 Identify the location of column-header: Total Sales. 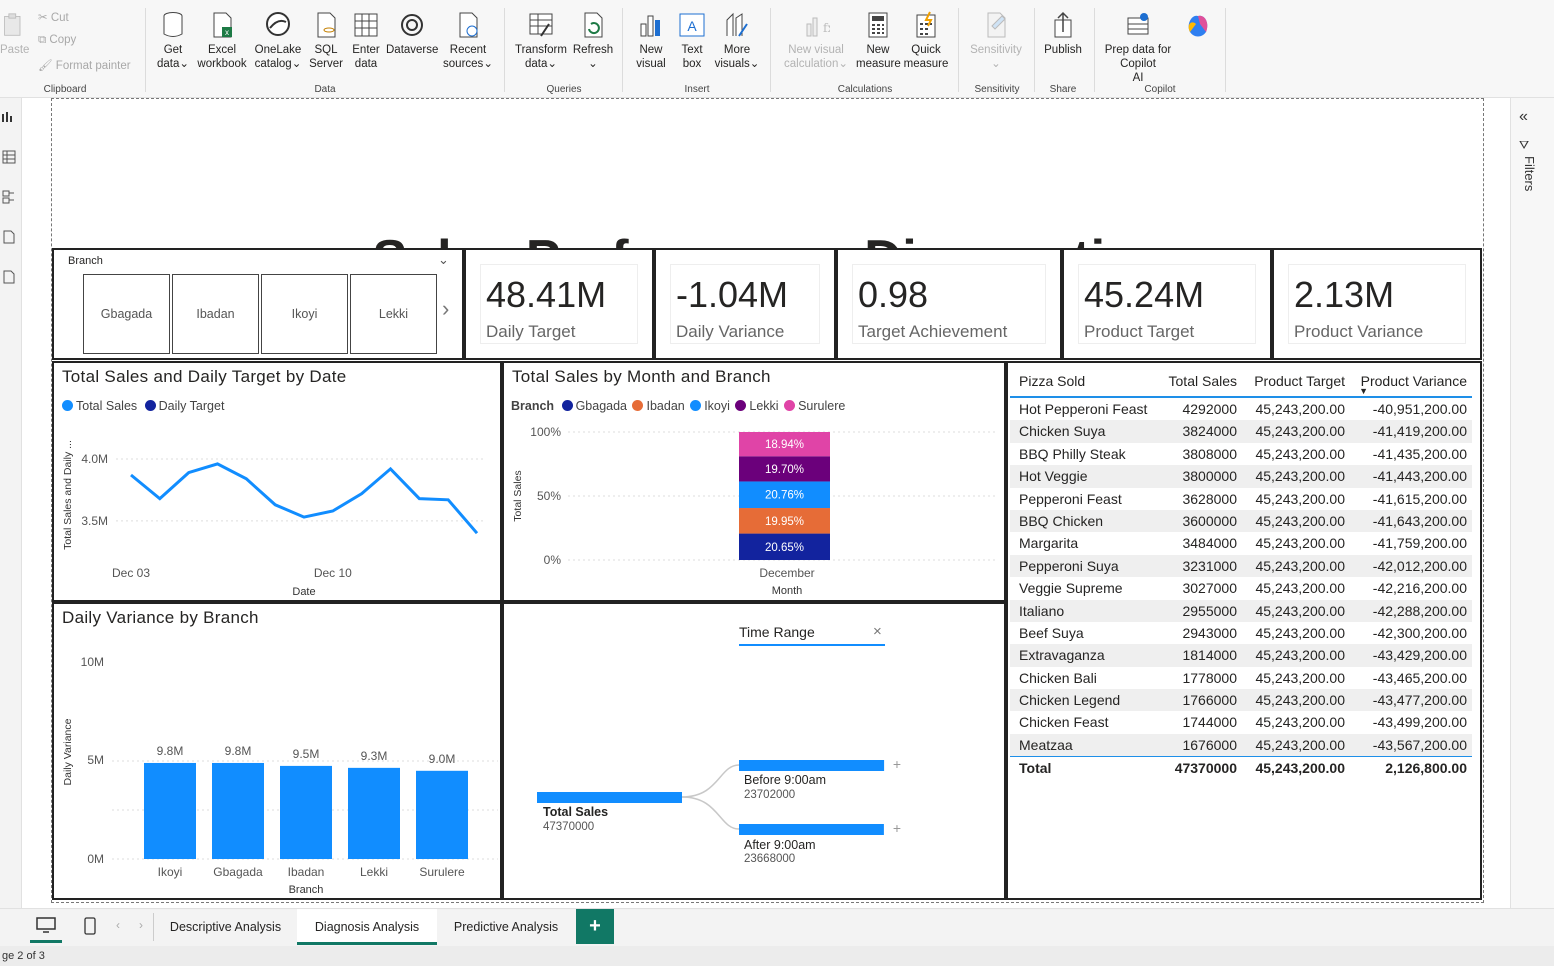
(1202, 381).